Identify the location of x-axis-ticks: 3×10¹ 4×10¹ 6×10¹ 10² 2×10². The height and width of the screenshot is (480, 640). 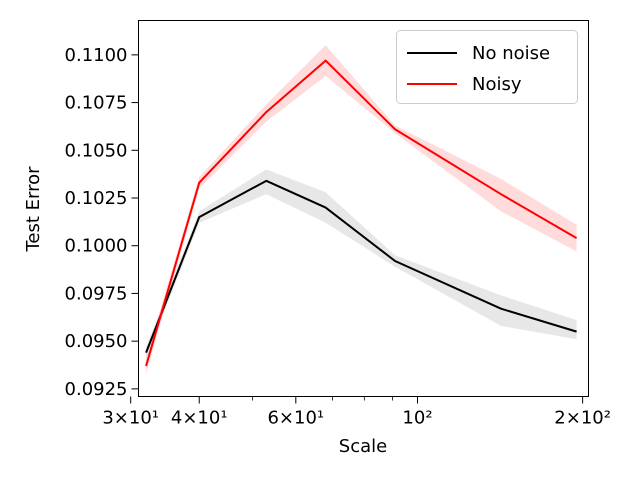
(356, 412).